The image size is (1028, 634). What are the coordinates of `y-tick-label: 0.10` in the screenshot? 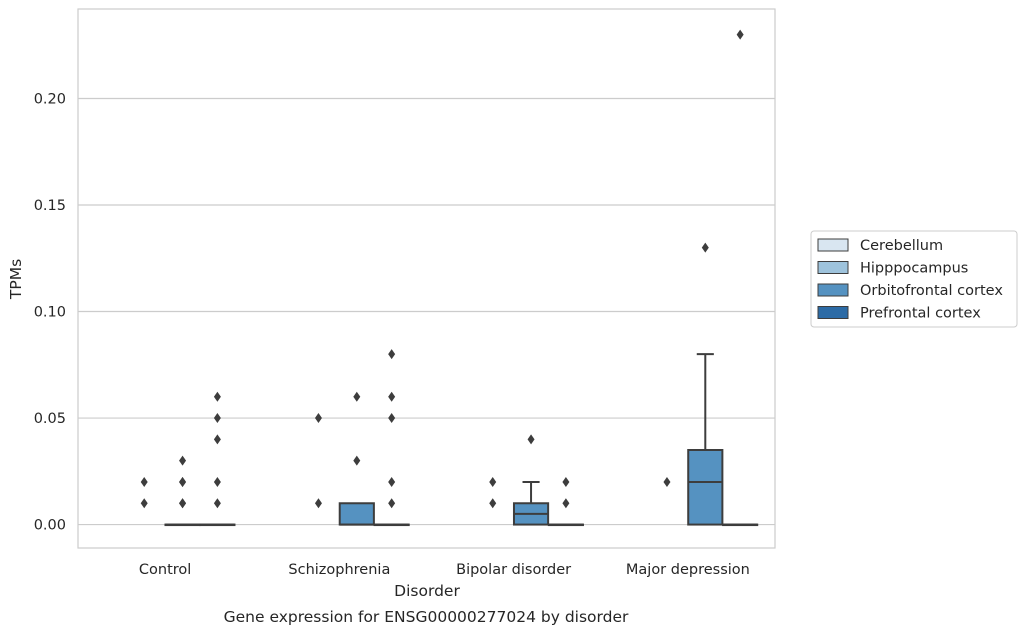 It's located at (50, 313).